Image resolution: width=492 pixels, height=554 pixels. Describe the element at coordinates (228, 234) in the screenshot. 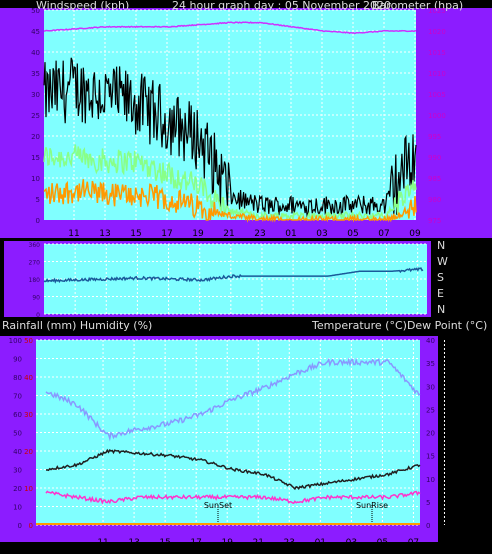

I see `wind-x-tick: 21` at that location.